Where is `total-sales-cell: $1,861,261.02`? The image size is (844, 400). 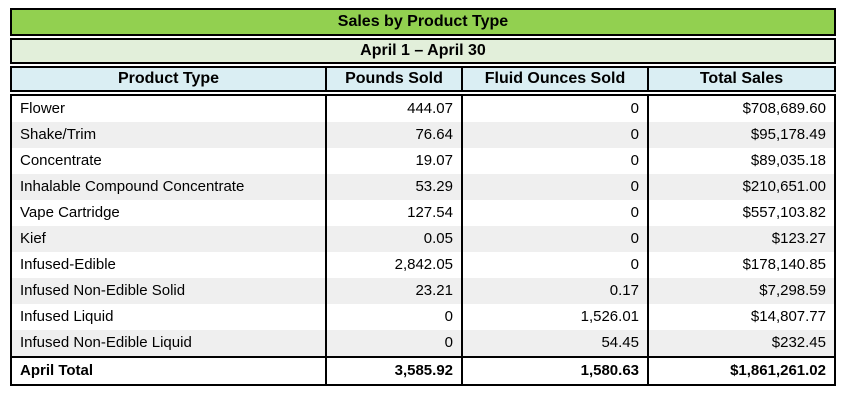
total-sales-cell: $1,861,261.02 is located at coordinates (741, 370).